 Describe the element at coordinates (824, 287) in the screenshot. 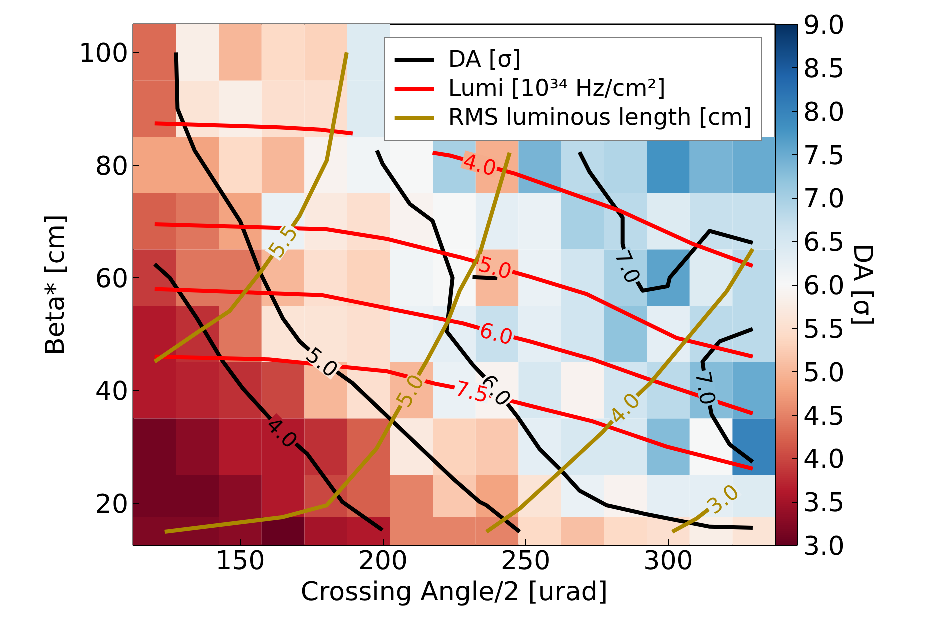

I see `color-bar-label: 6.0` at that location.